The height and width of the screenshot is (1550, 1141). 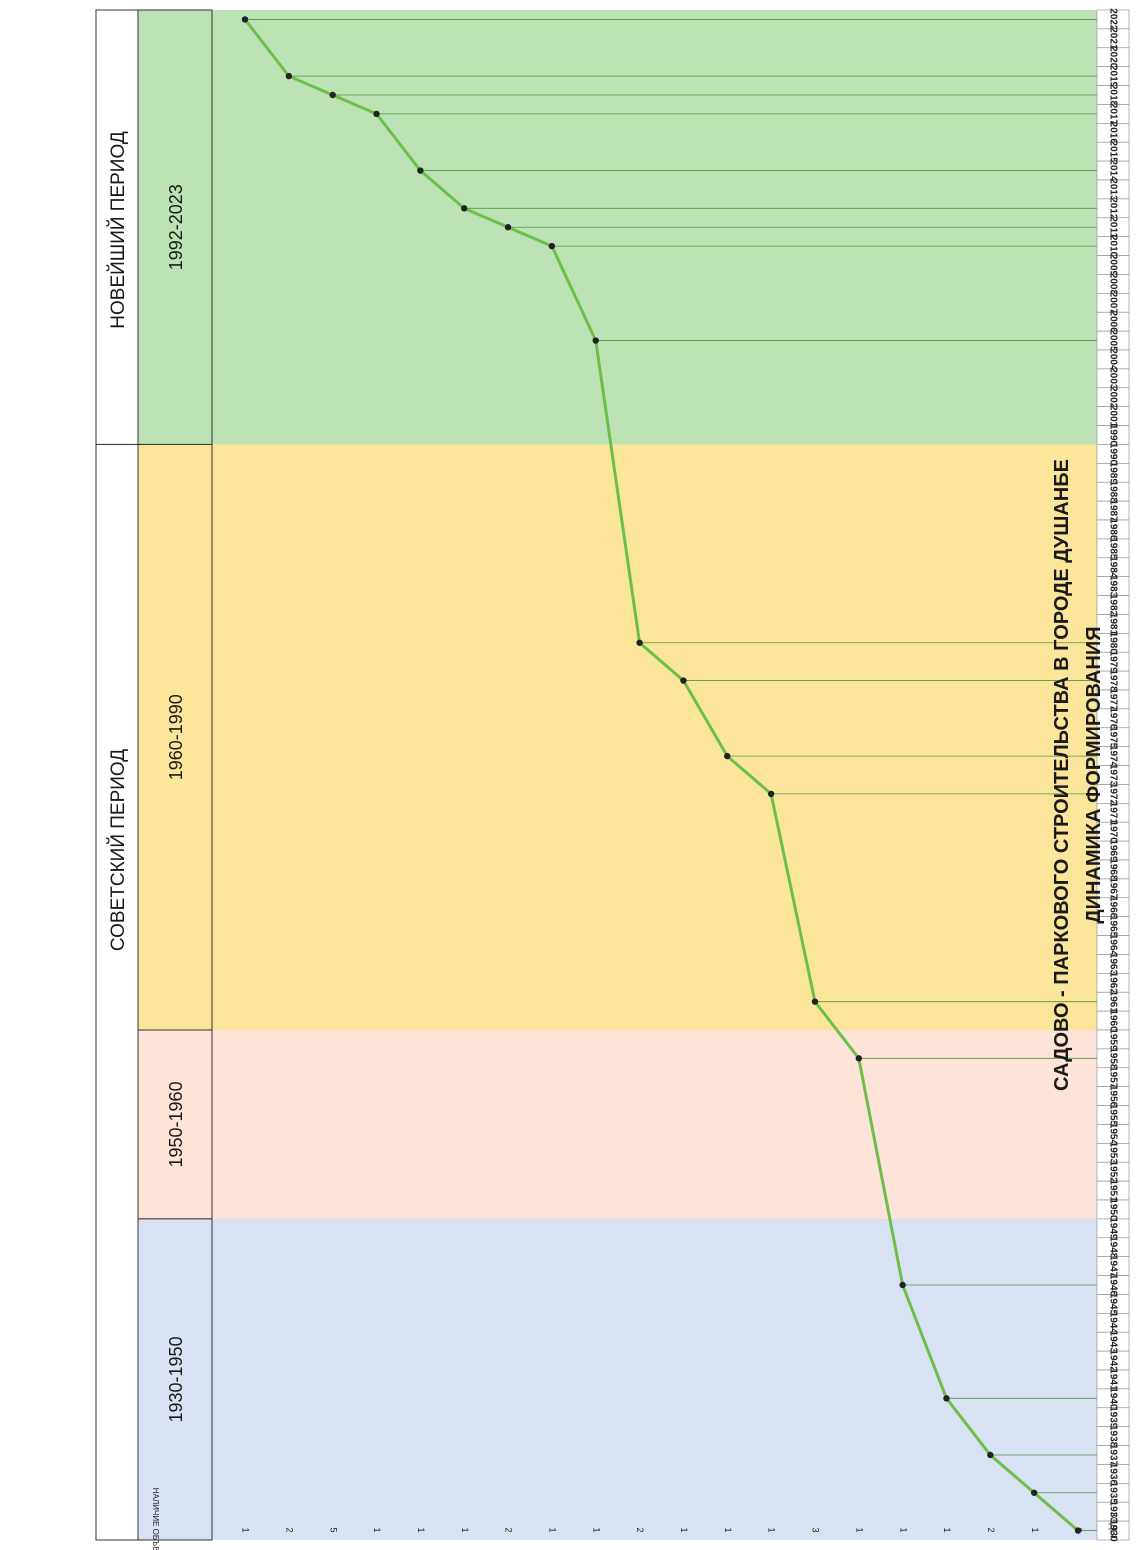 What do you see at coordinates (617, 1124) in the screenshot?
I see `period-band` at bounding box center [617, 1124].